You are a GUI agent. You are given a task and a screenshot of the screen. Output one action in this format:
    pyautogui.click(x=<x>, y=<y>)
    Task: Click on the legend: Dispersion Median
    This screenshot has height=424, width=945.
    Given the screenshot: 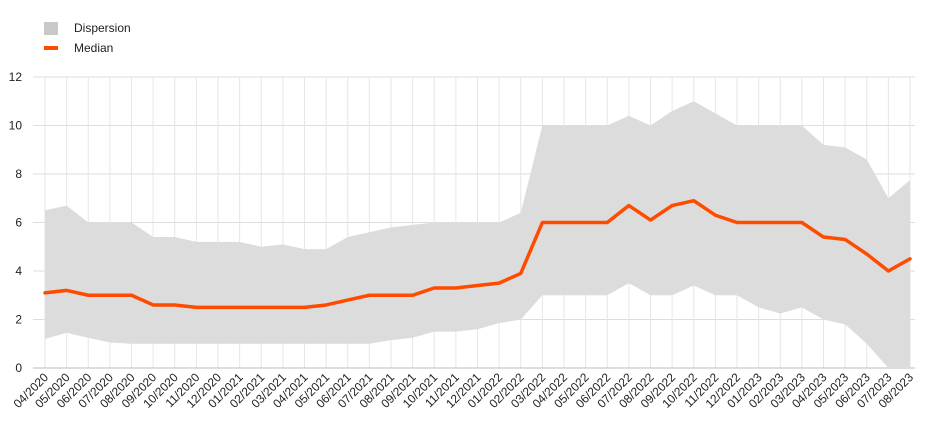 What is the action you would take?
    pyautogui.click(x=87, y=38)
    